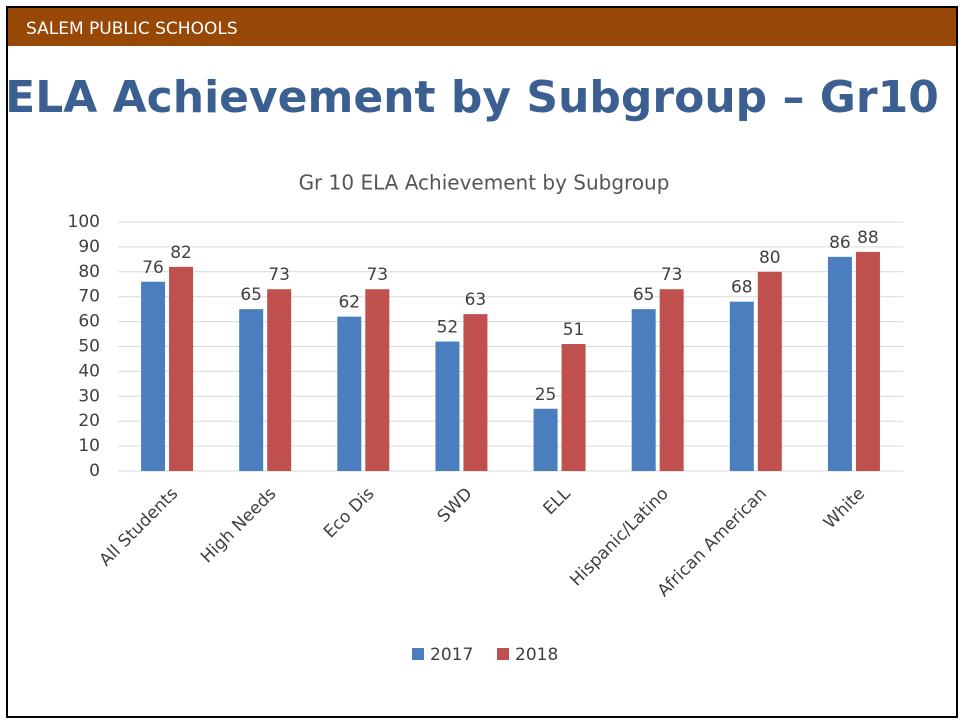 This screenshot has height=728, width=964. Describe the element at coordinates (89, 247) in the screenshot. I see `y-tick-label: 90` at that location.